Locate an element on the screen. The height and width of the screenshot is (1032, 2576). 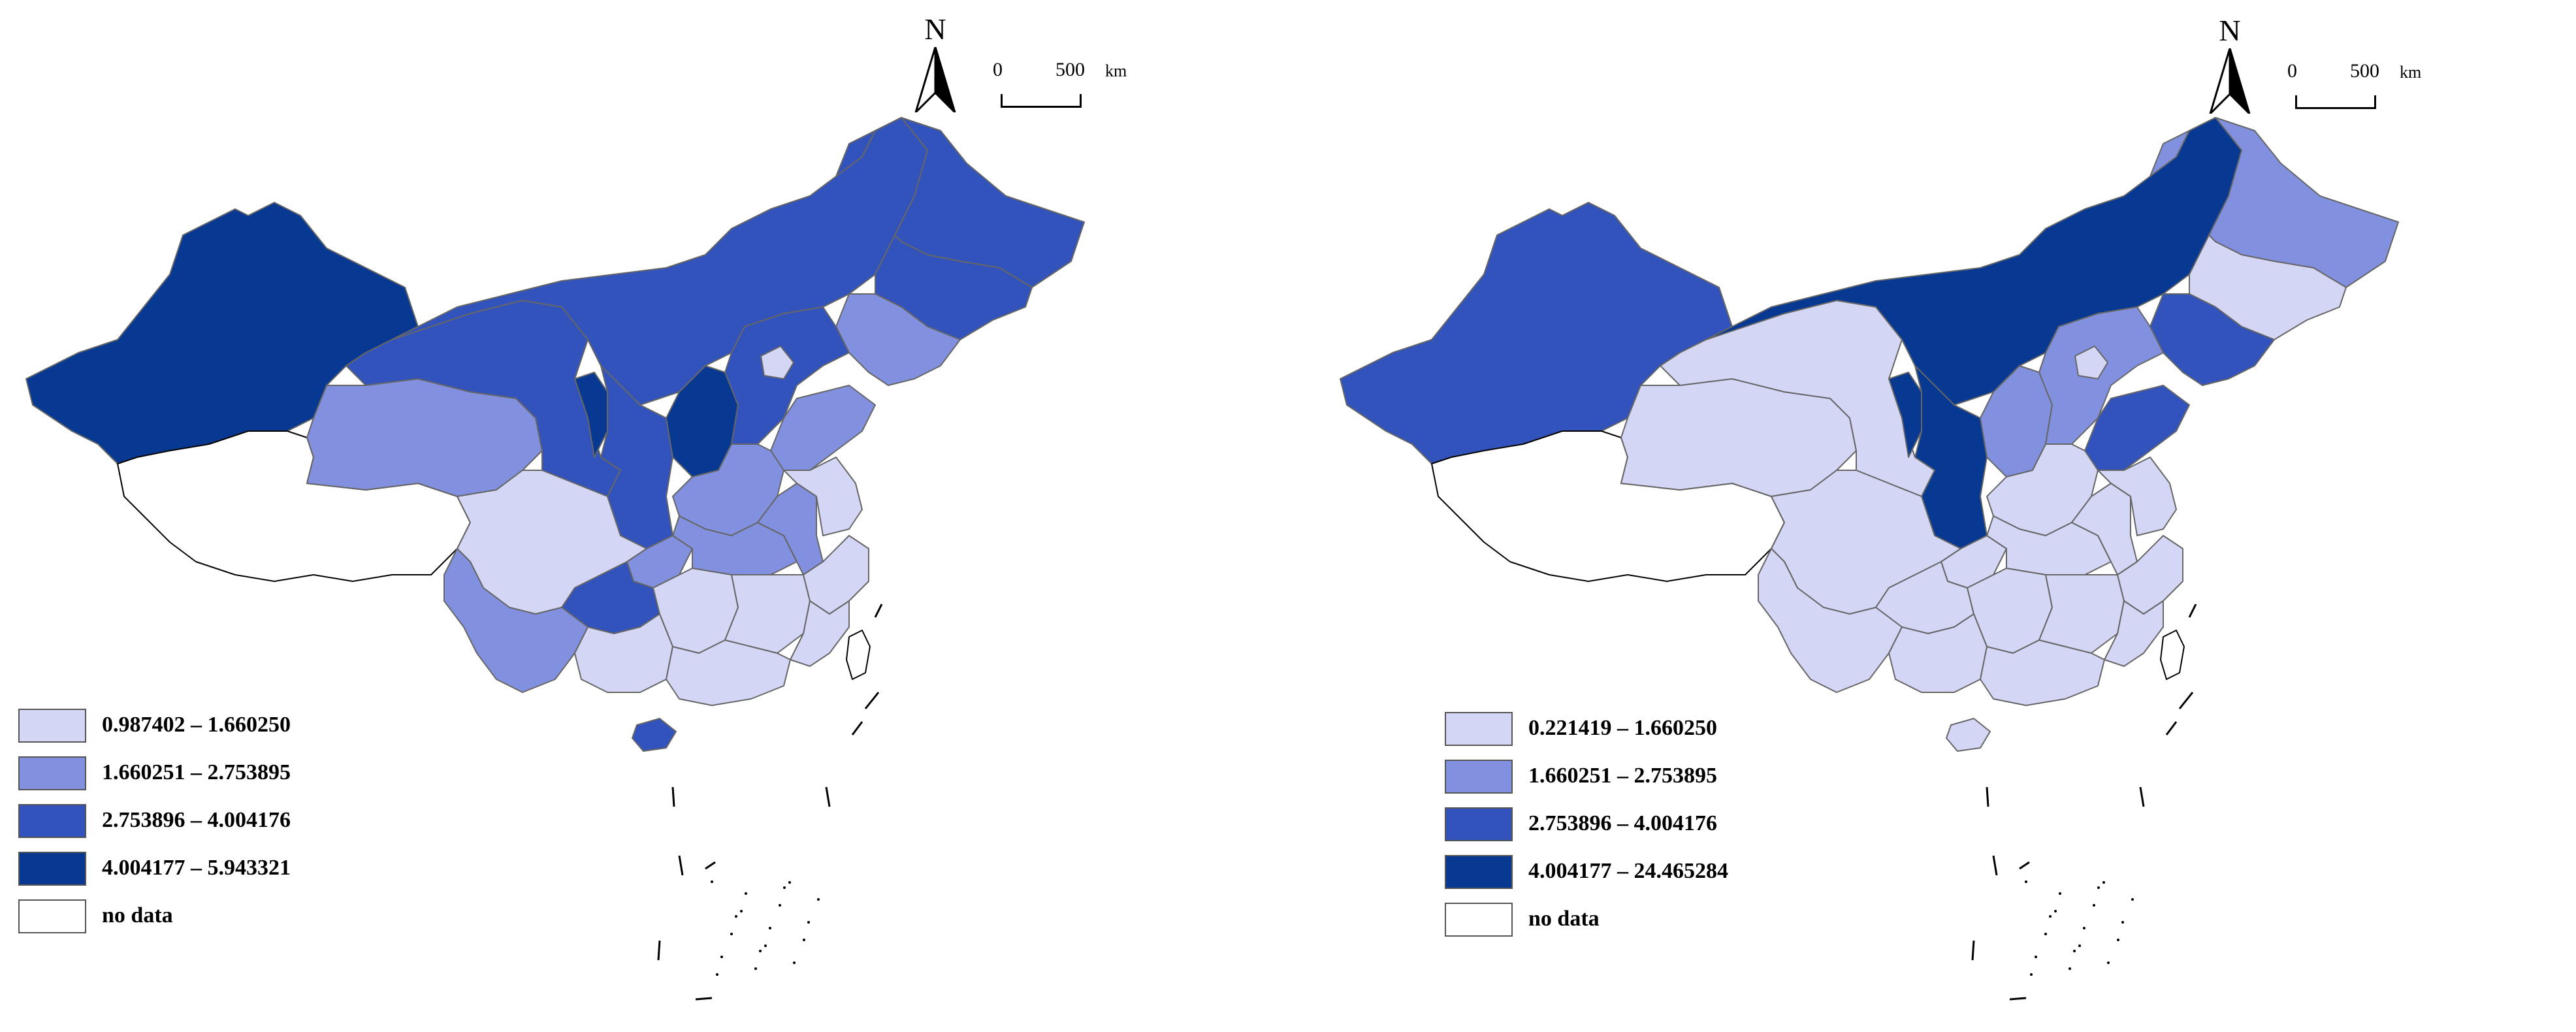
legend-item: 0.221419 – 1.660250 is located at coordinates (1739, 731).